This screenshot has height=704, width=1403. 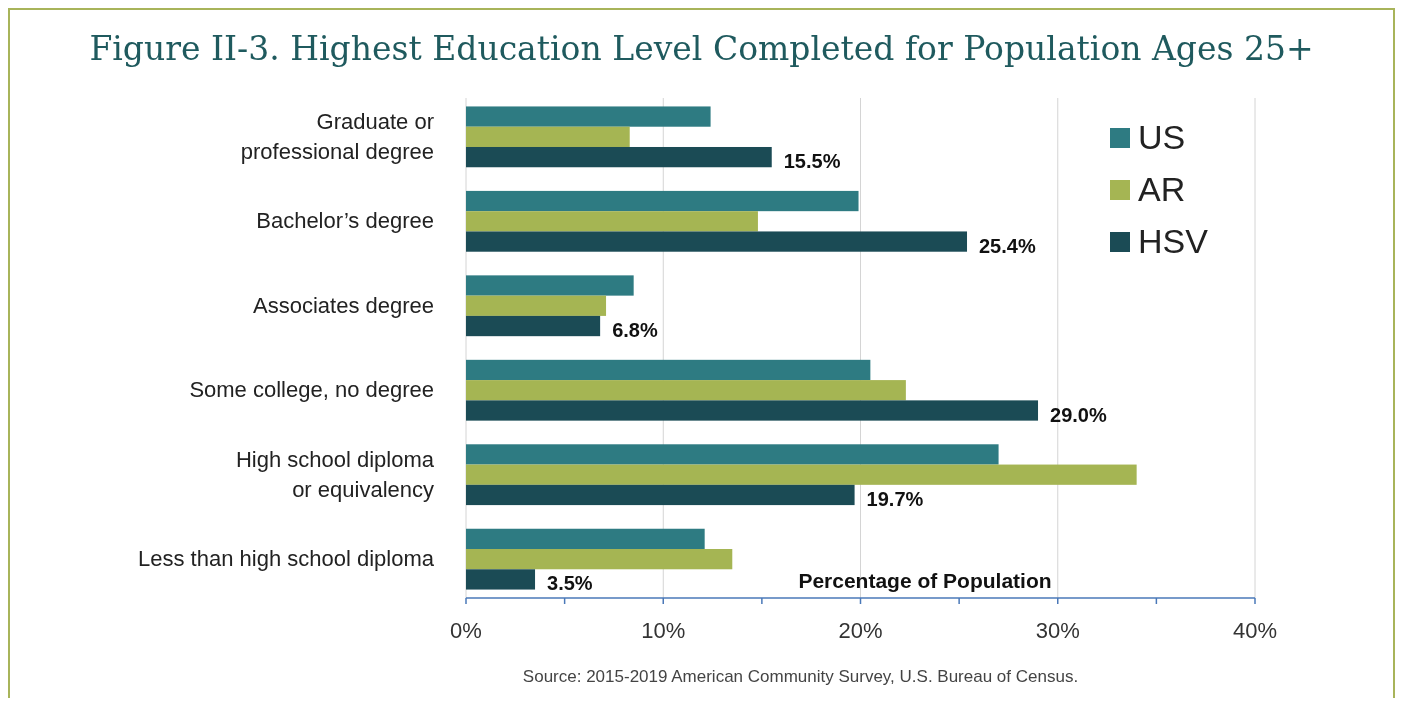 What do you see at coordinates (1173, 241) in the screenshot?
I see `legend-label: HSV` at bounding box center [1173, 241].